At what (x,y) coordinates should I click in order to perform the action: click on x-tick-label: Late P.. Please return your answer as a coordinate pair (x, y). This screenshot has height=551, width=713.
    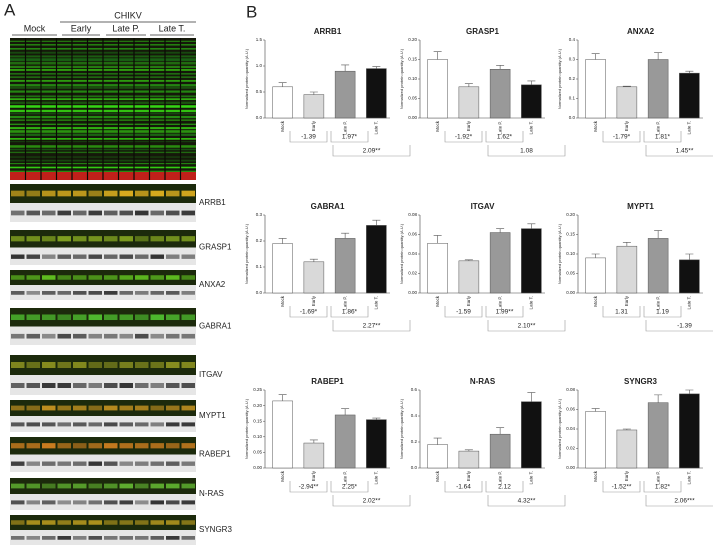
    Looking at the image, I should click on (344, 128).